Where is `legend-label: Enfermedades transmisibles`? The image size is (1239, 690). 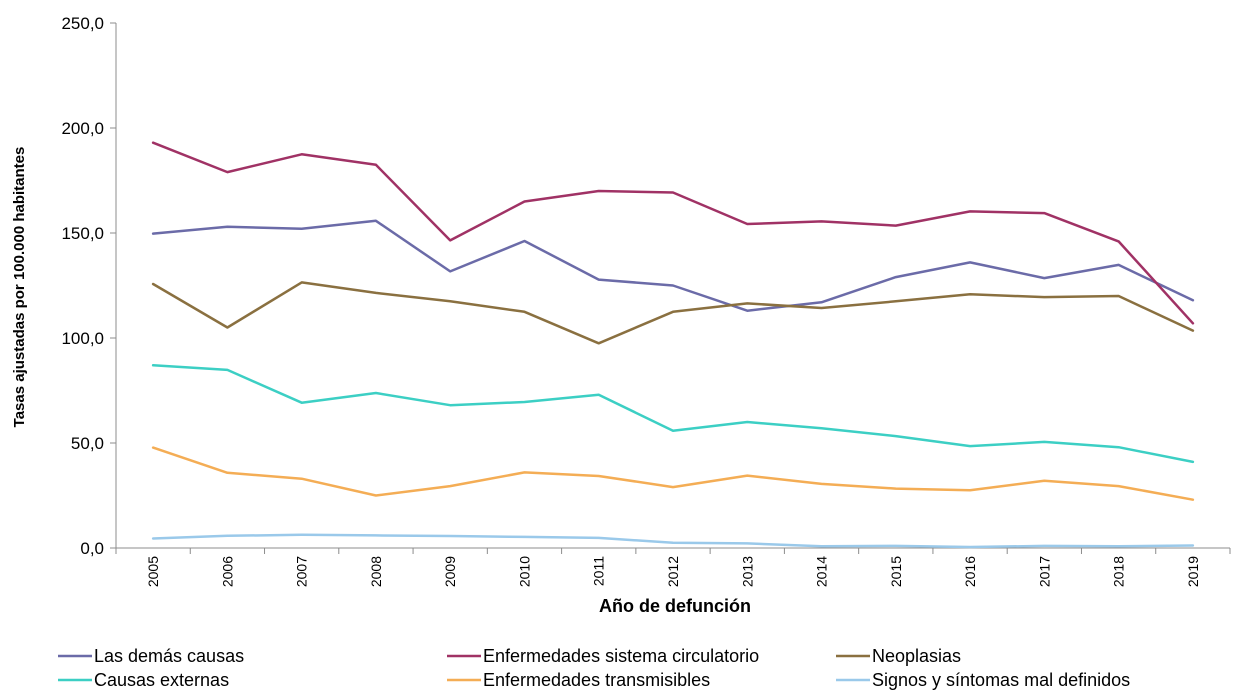 legend-label: Enfermedades transmisibles is located at coordinates (596, 680).